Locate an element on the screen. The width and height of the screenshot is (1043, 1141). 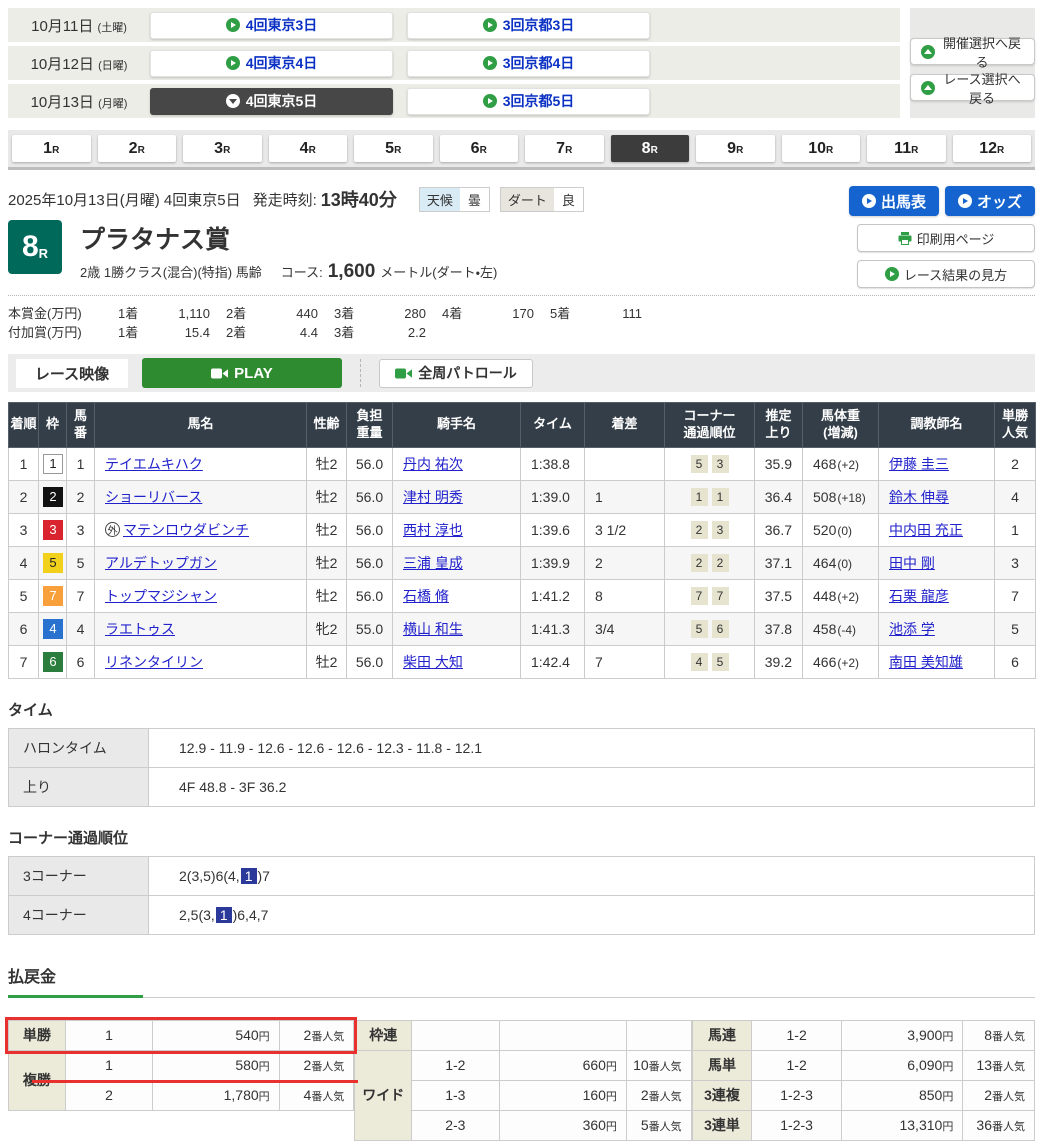
jockey-cell: 津村 明秀 is located at coordinates (456, 496).